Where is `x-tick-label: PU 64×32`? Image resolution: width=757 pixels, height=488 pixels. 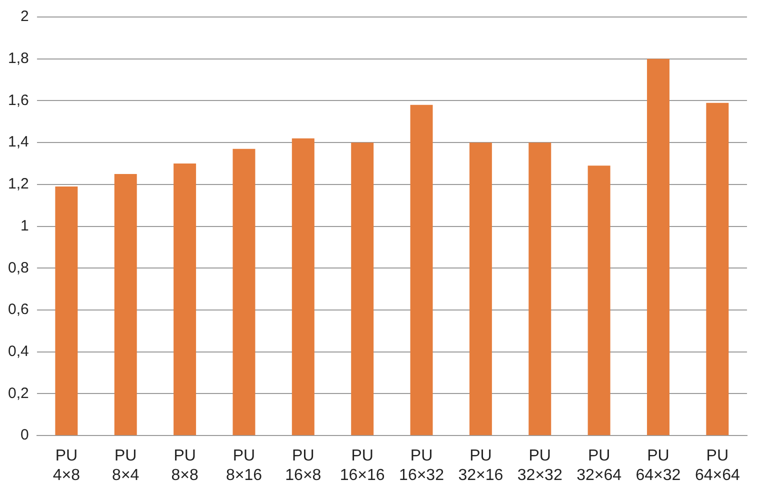
x-tick-label: PU 64×32 is located at coordinates (658, 466).